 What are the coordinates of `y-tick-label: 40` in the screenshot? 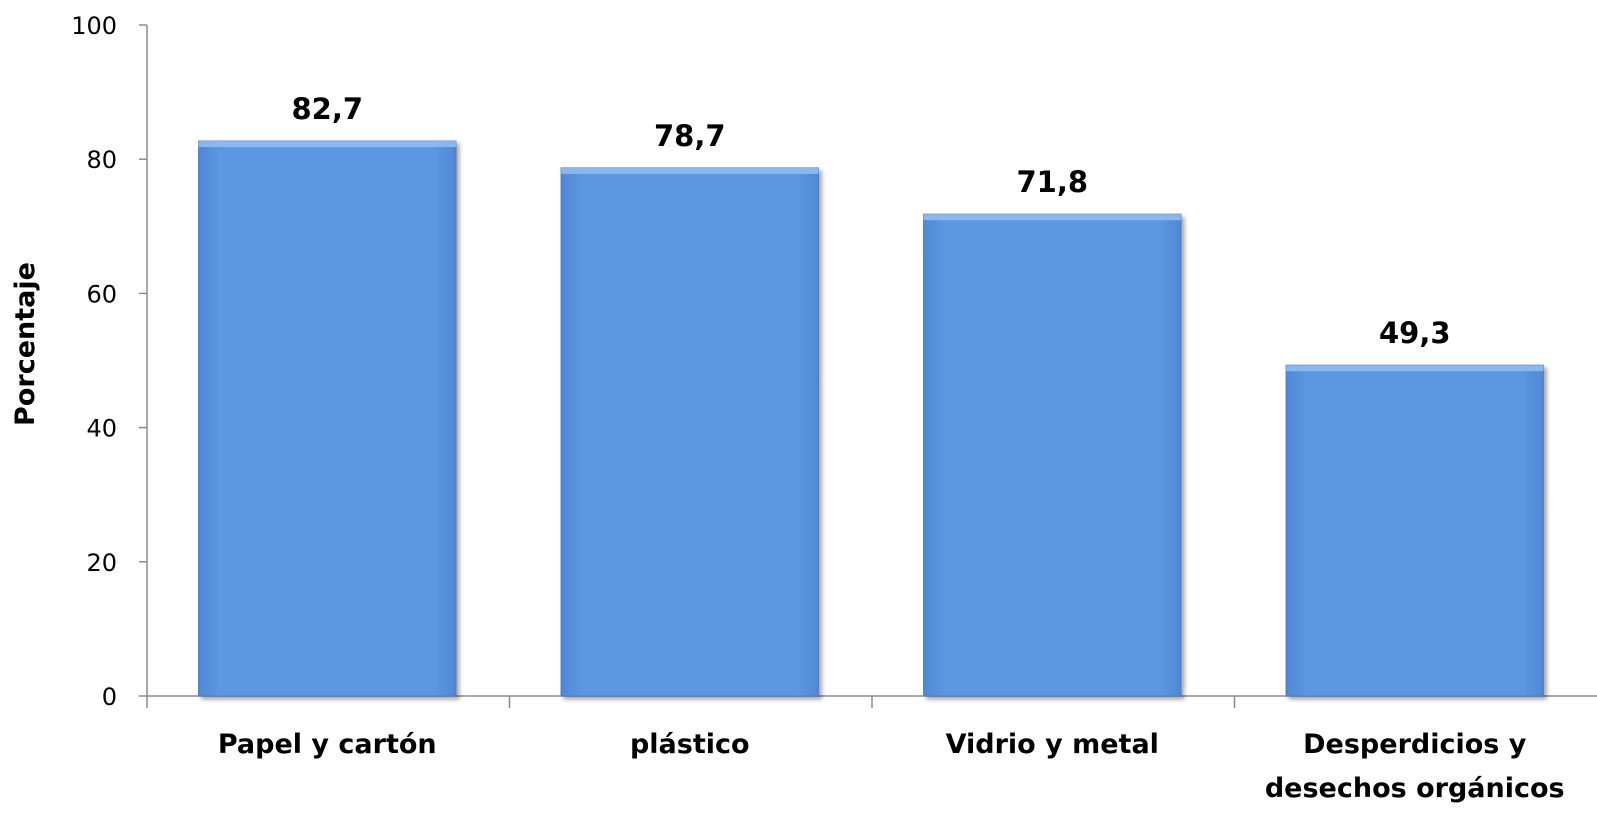 It's located at (101, 429).